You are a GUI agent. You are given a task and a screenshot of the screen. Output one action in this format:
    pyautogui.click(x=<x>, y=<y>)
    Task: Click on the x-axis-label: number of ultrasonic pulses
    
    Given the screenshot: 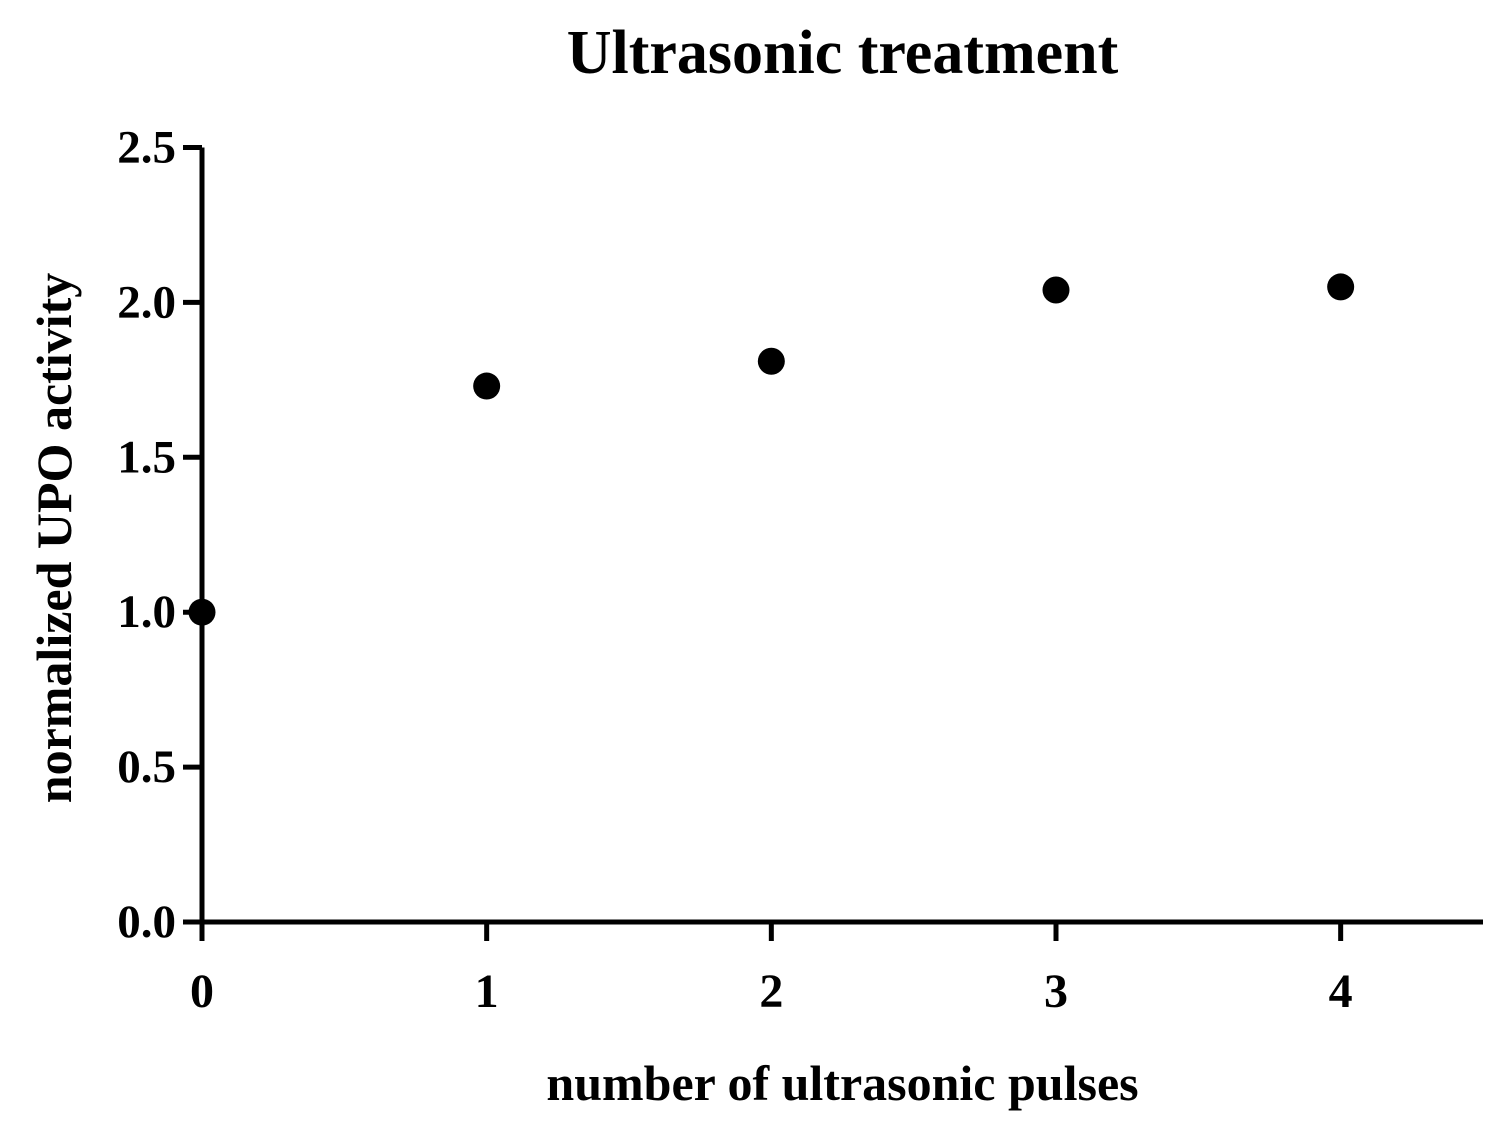 What is the action you would take?
    pyautogui.click(x=842, y=1083)
    